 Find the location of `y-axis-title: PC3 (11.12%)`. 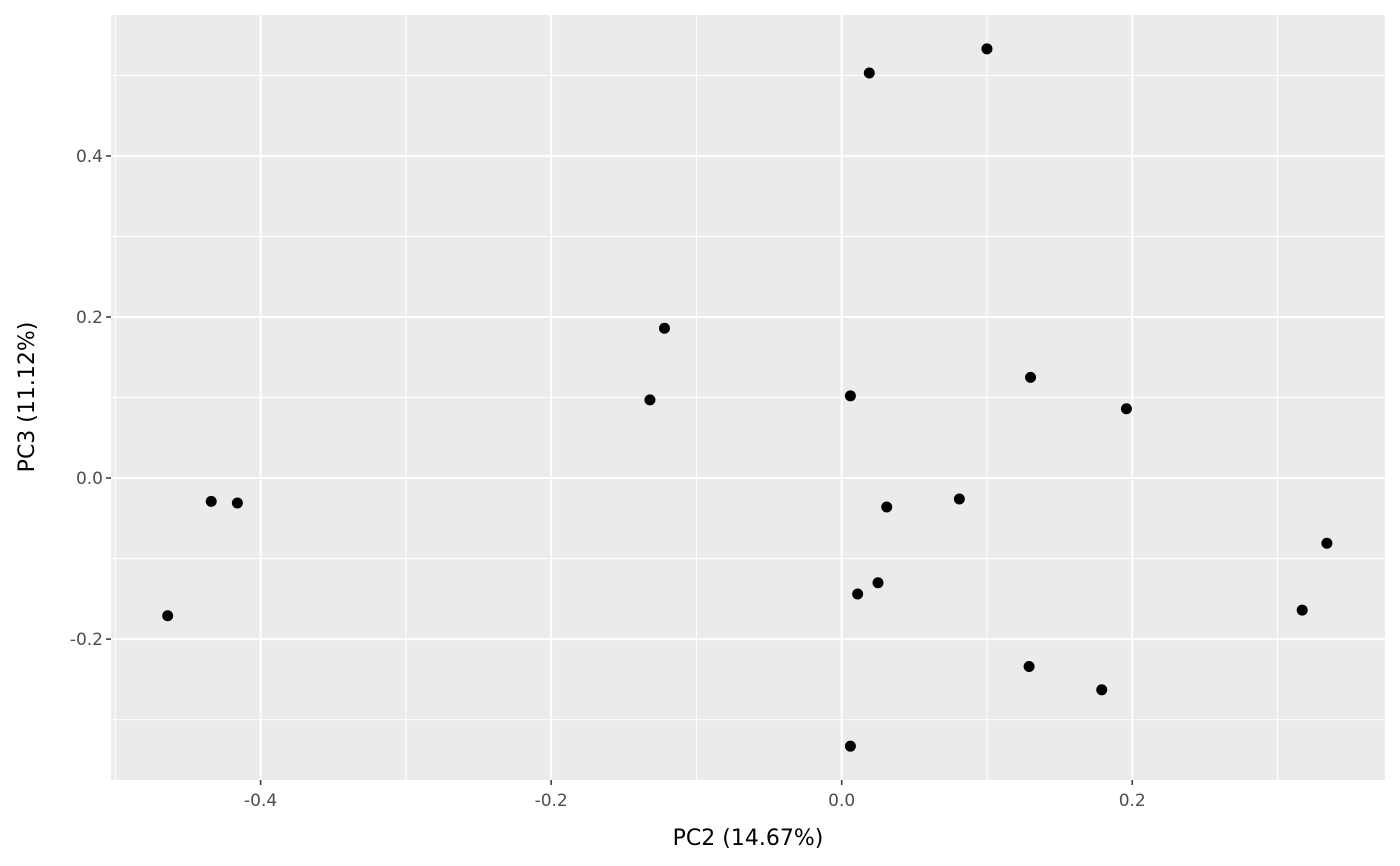

y-axis-title: PC3 (11.12%) is located at coordinates (27, 397).